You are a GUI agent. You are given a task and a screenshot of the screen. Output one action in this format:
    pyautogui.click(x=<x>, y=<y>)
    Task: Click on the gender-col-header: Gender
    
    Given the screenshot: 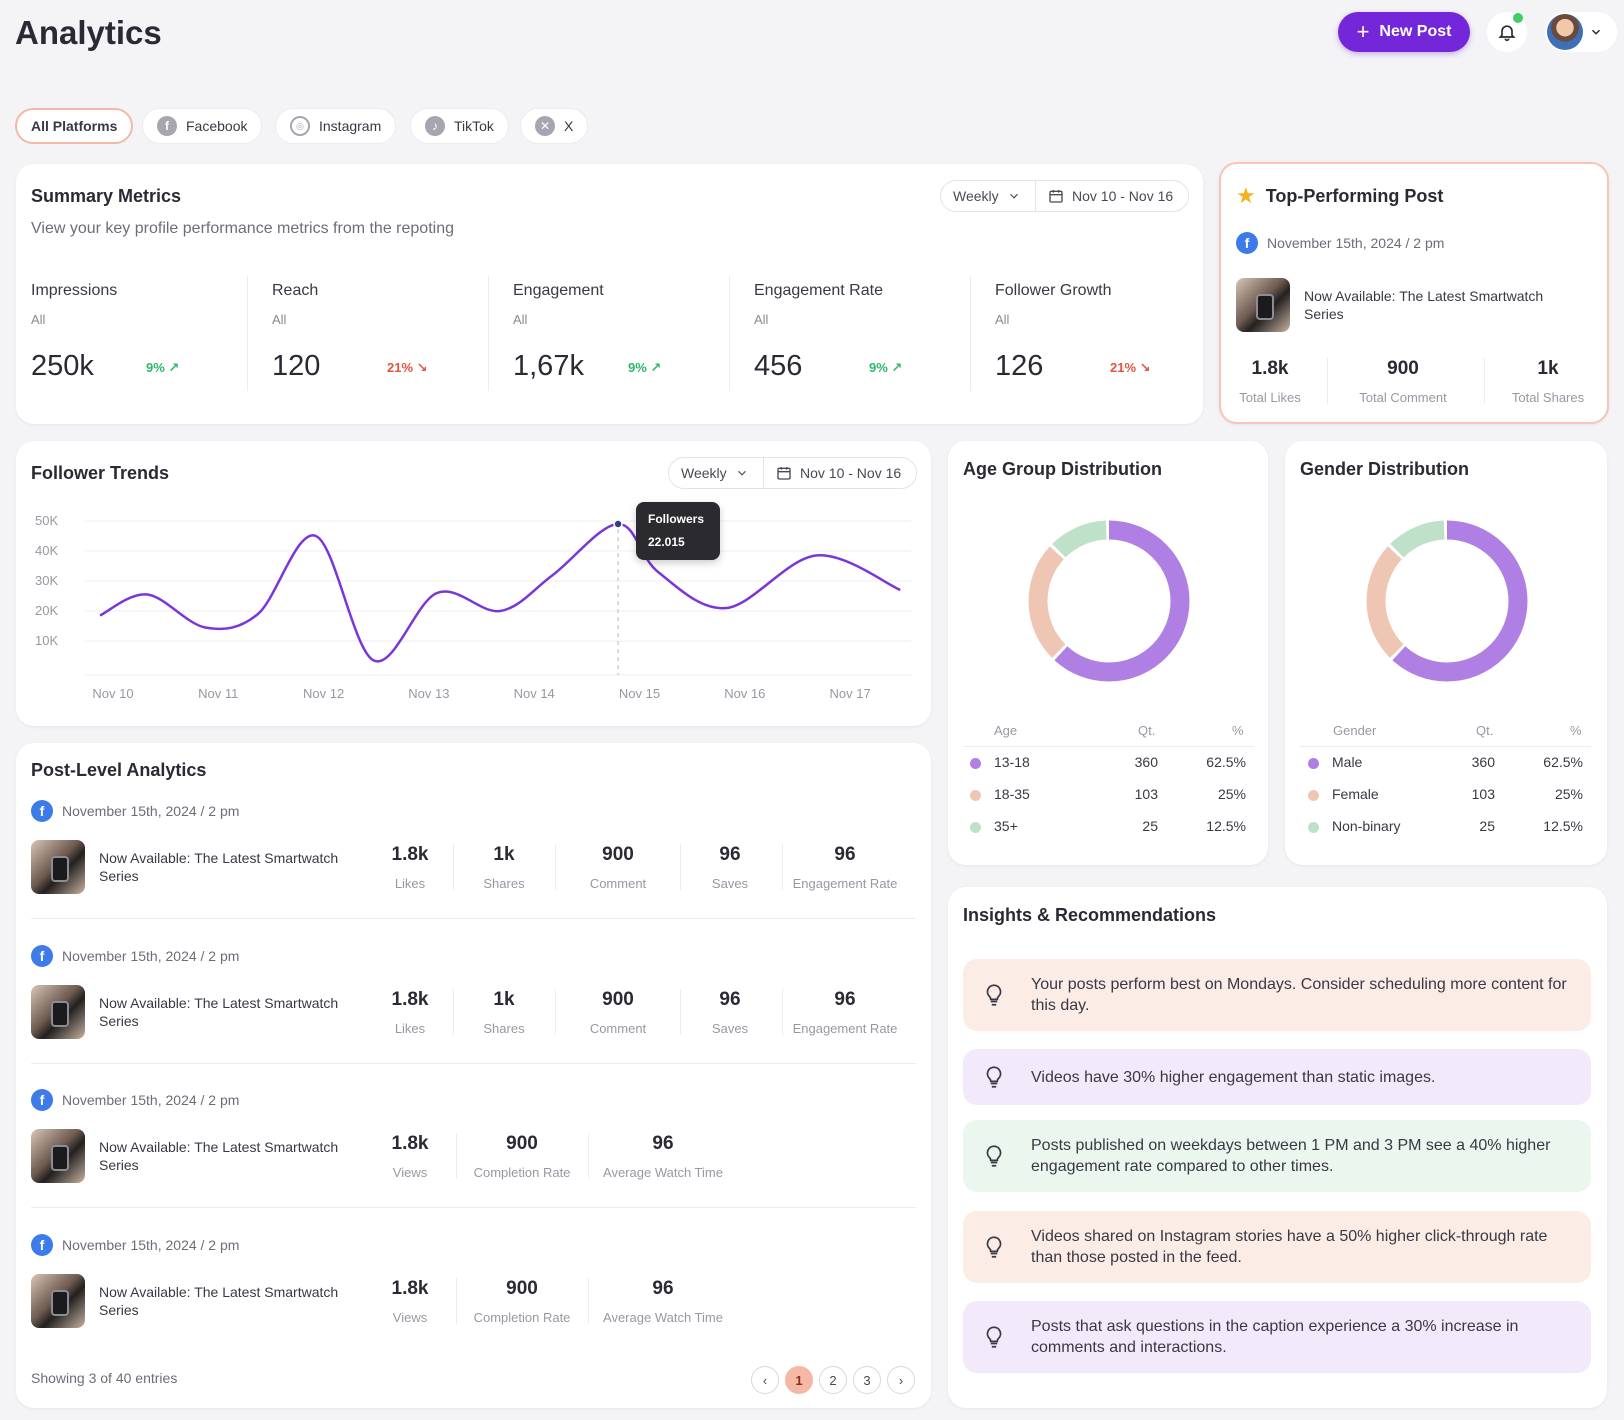 What is the action you would take?
    pyautogui.click(x=1355, y=730)
    